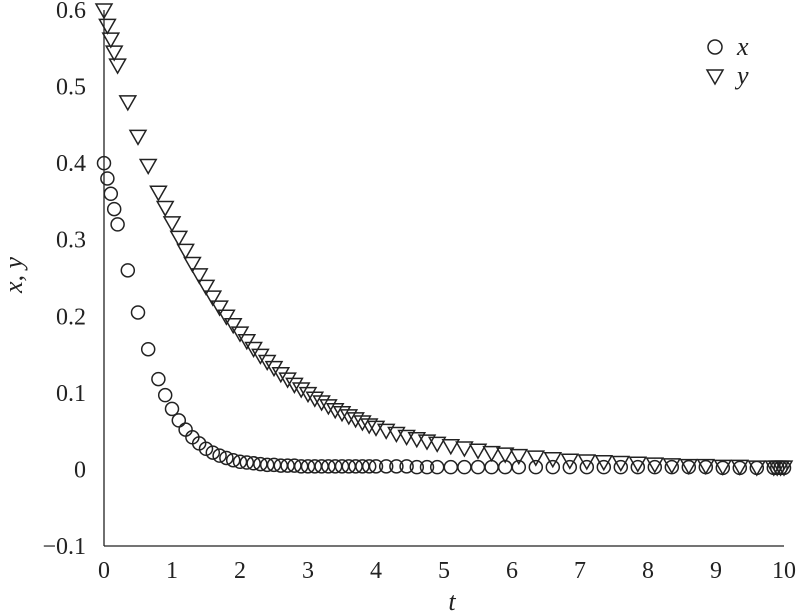 The width and height of the screenshot is (800, 615). I want to click on y-axis-label: x, y, so click(14, 276).